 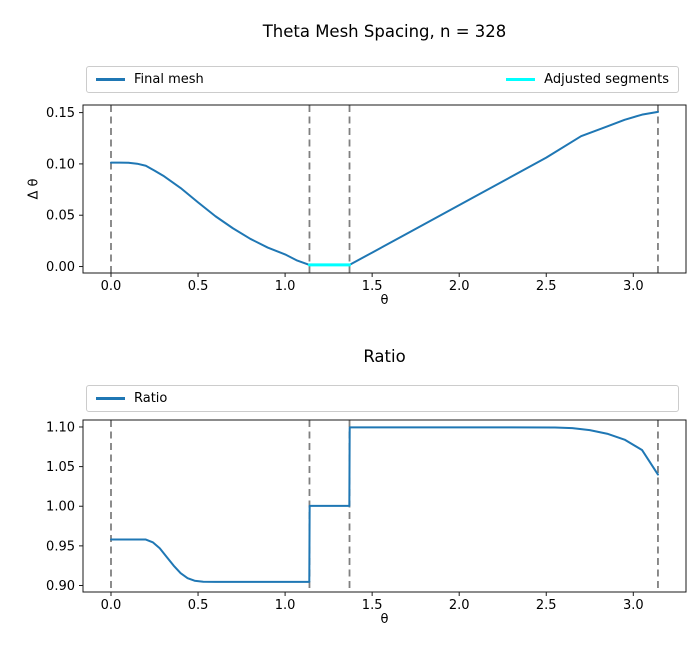 I want to click on y-tick-label: 0.00, so click(x=60, y=267).